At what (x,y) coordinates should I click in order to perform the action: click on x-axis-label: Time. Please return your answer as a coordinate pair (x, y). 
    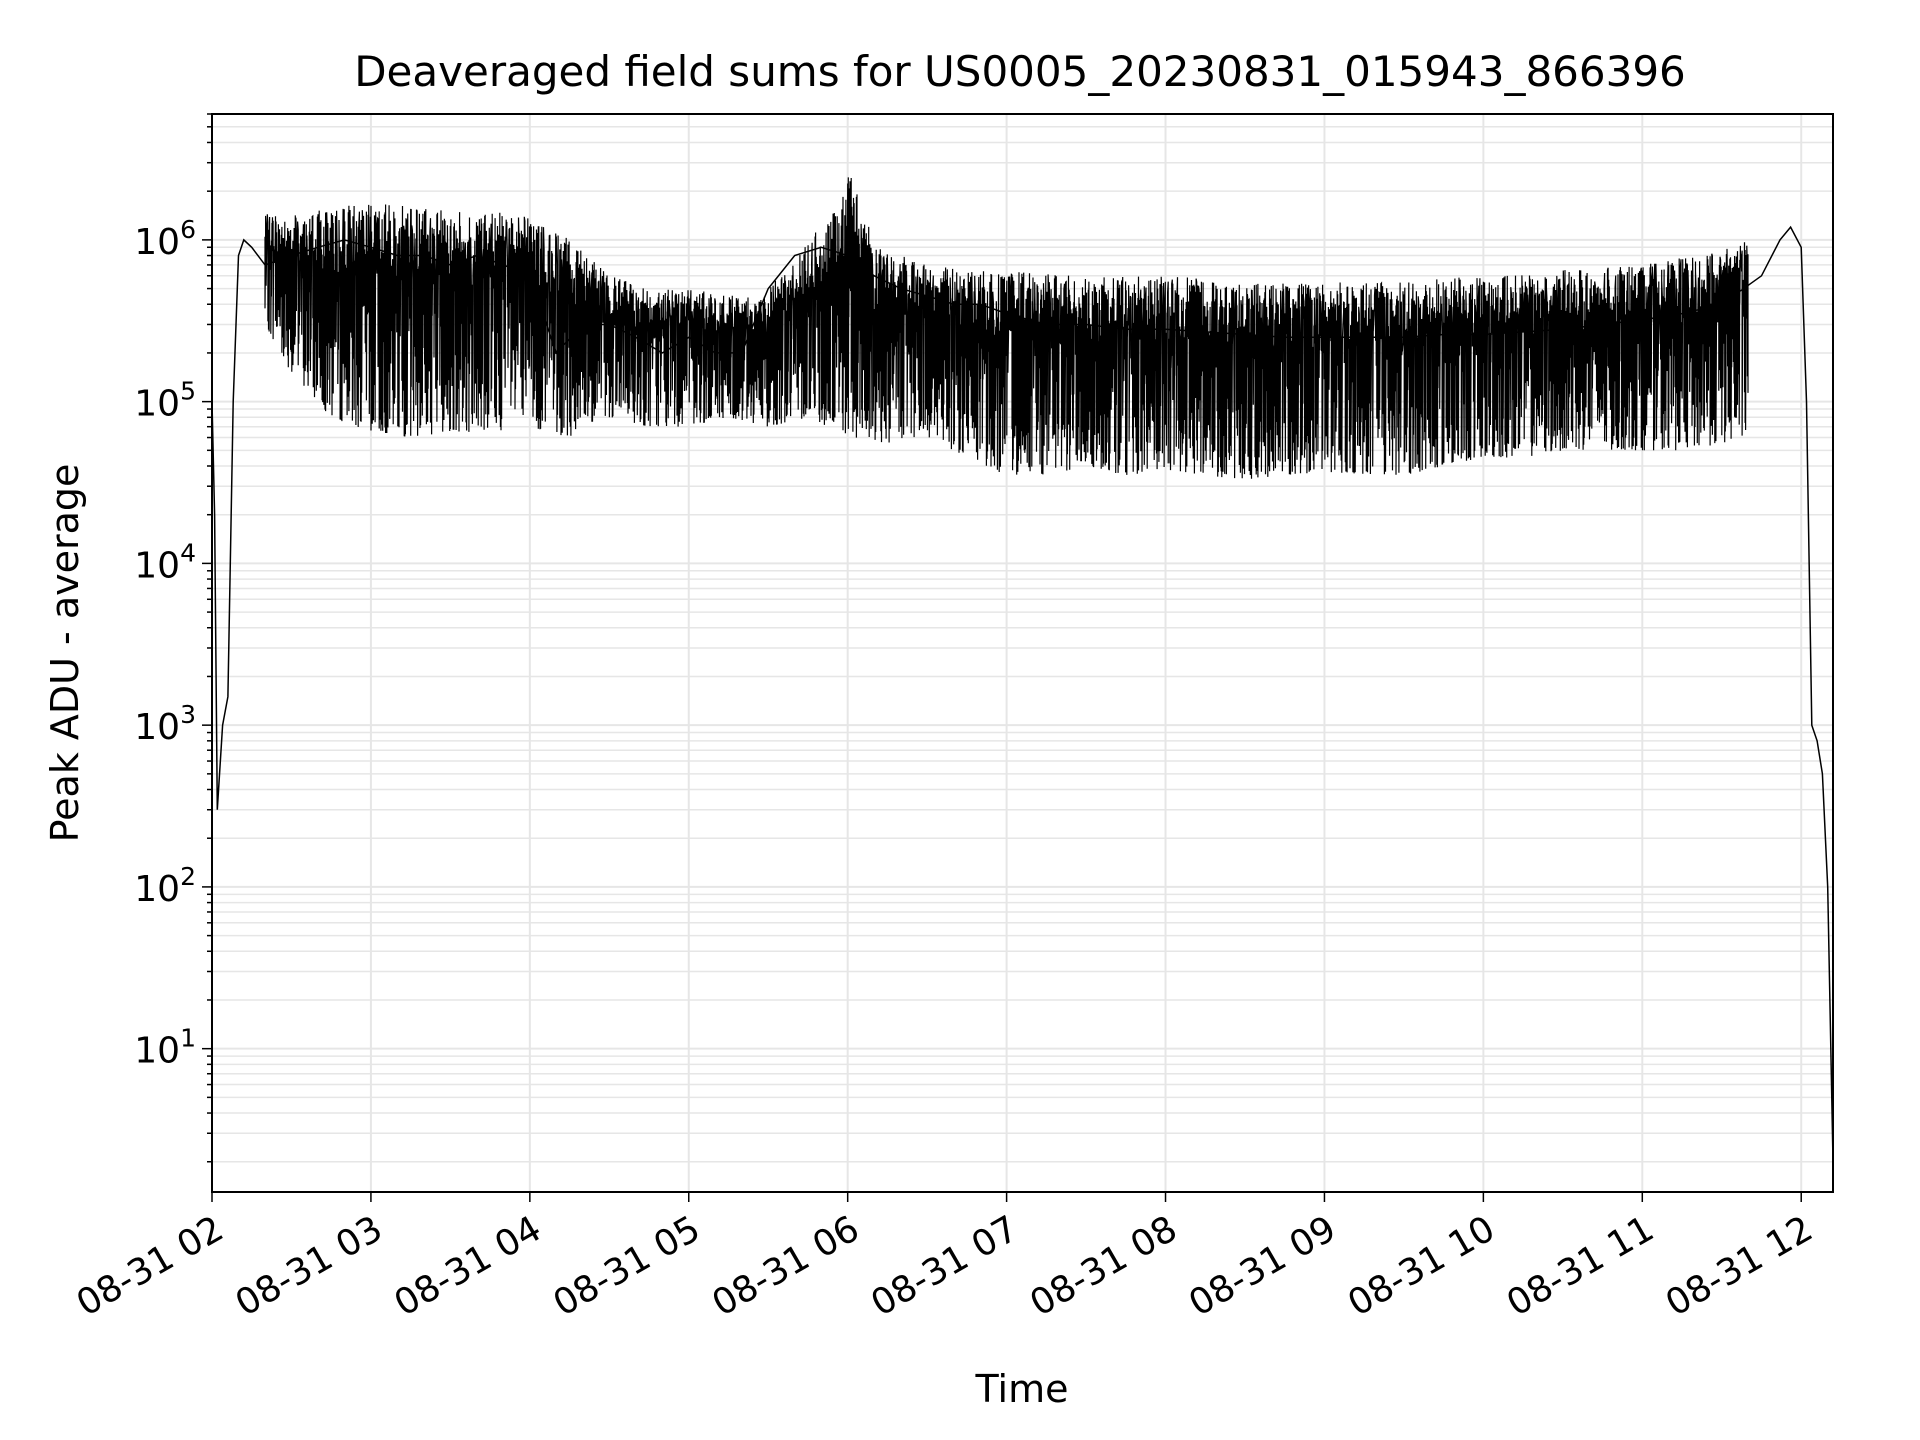
    Looking at the image, I should click on (1022, 1389).